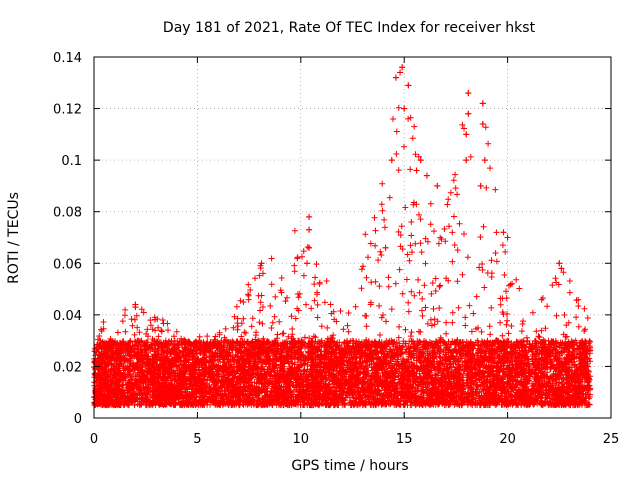 This screenshot has width=640, height=480. Describe the element at coordinates (78, 419) in the screenshot. I see `y-tick-label: 0` at that location.